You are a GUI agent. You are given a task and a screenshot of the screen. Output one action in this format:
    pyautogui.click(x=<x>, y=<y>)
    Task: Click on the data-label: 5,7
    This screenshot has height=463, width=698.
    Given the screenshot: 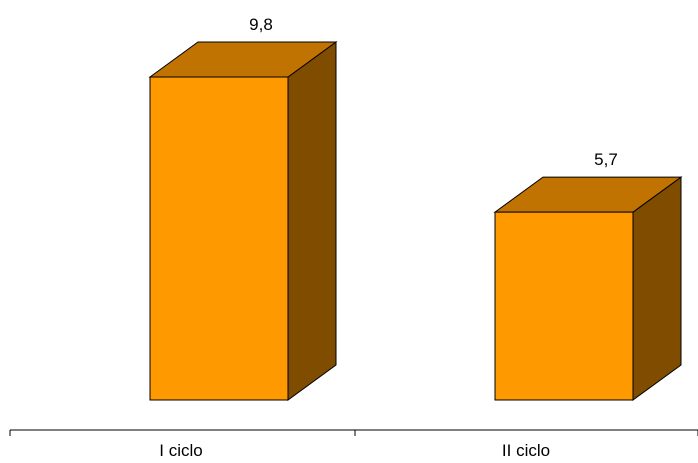 What is the action you would take?
    pyautogui.click(x=606, y=159)
    